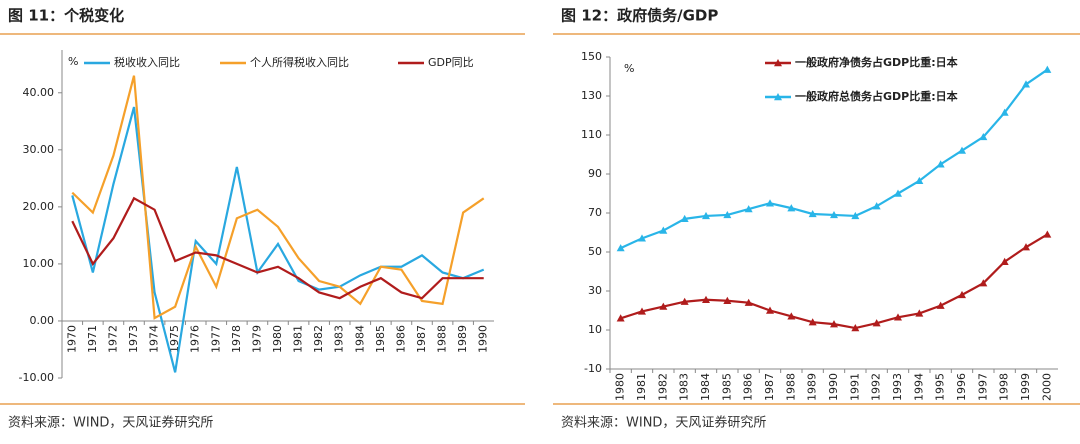 Image resolution: width=1080 pixels, height=444 pixels. What do you see at coordinates (812, 387) in the screenshot?
I see `x-tick-label: 1989` at bounding box center [812, 387].